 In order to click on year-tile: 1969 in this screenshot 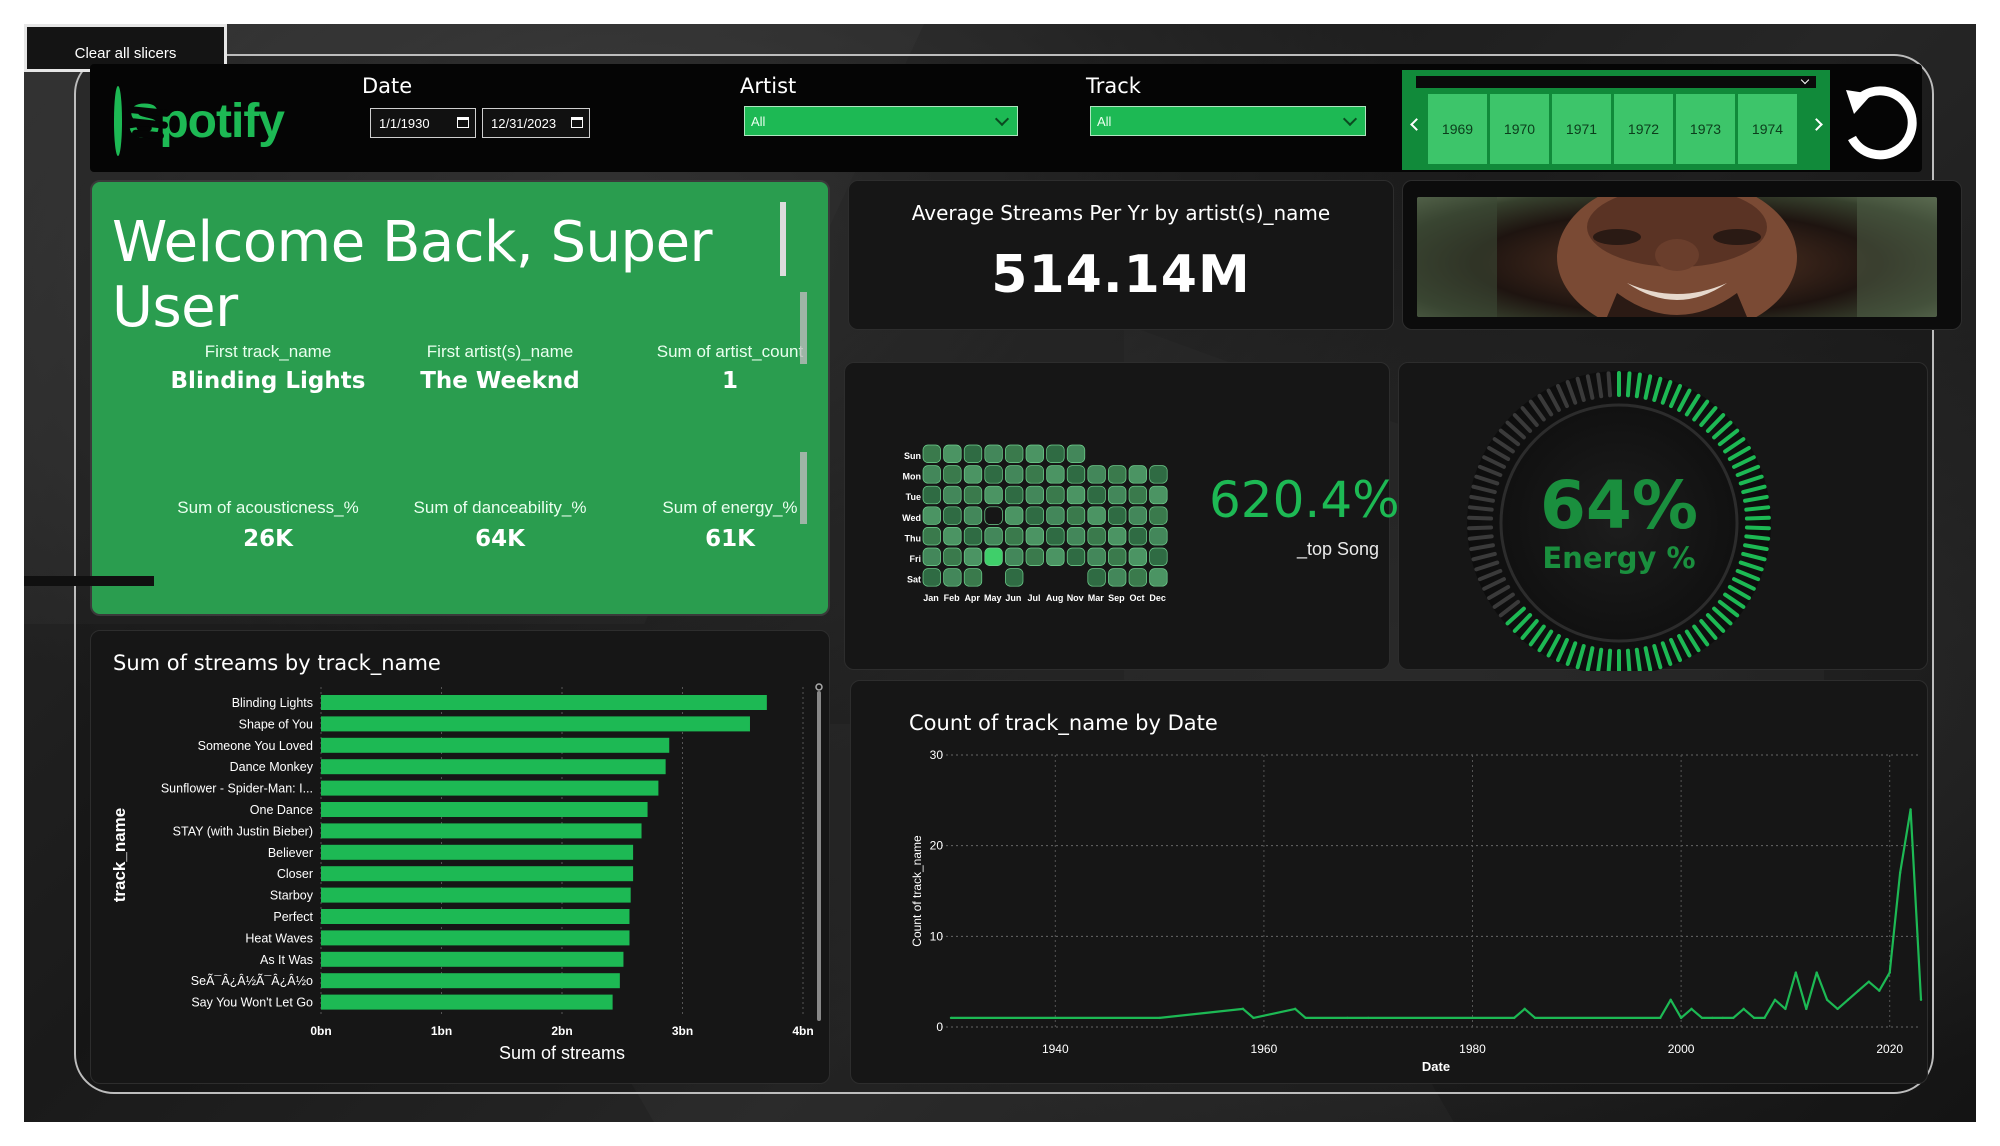, I will do `click(1458, 129)`.